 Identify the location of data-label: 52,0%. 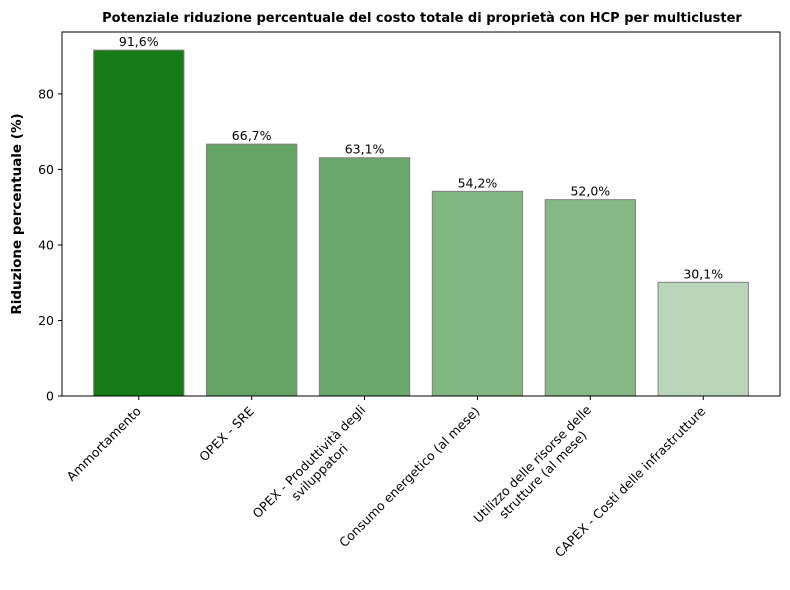
(590, 191).